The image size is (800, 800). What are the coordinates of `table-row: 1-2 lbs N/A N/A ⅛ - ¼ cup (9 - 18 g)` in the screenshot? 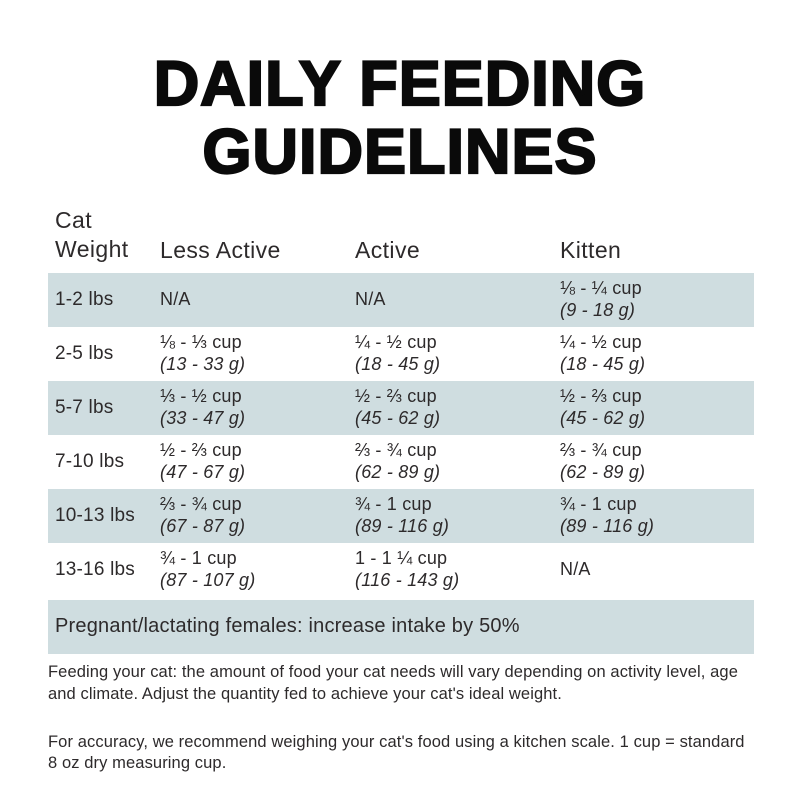 It's located at (401, 299).